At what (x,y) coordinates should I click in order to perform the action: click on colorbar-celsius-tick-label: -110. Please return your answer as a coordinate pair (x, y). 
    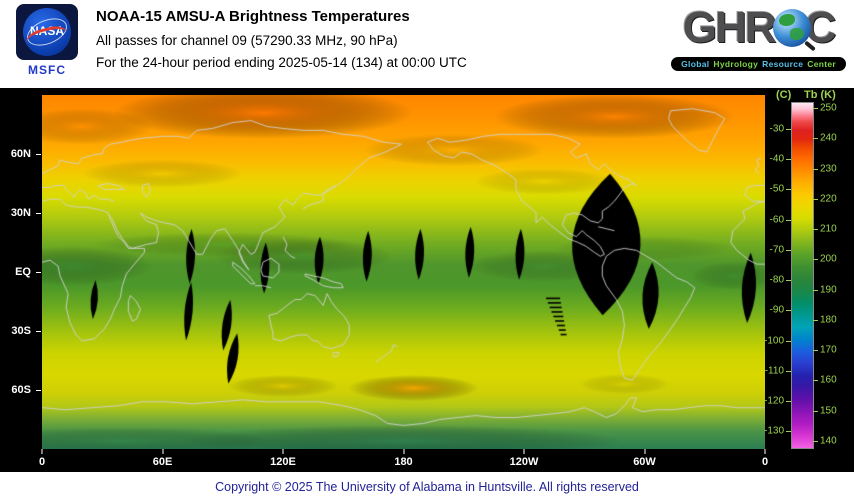
    Looking at the image, I should click on (774, 371).